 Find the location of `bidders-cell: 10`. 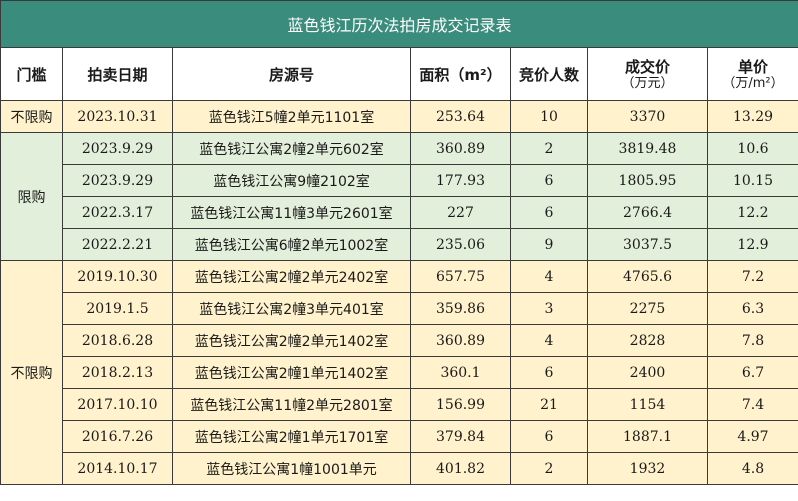

bidders-cell: 10 is located at coordinates (549, 116).